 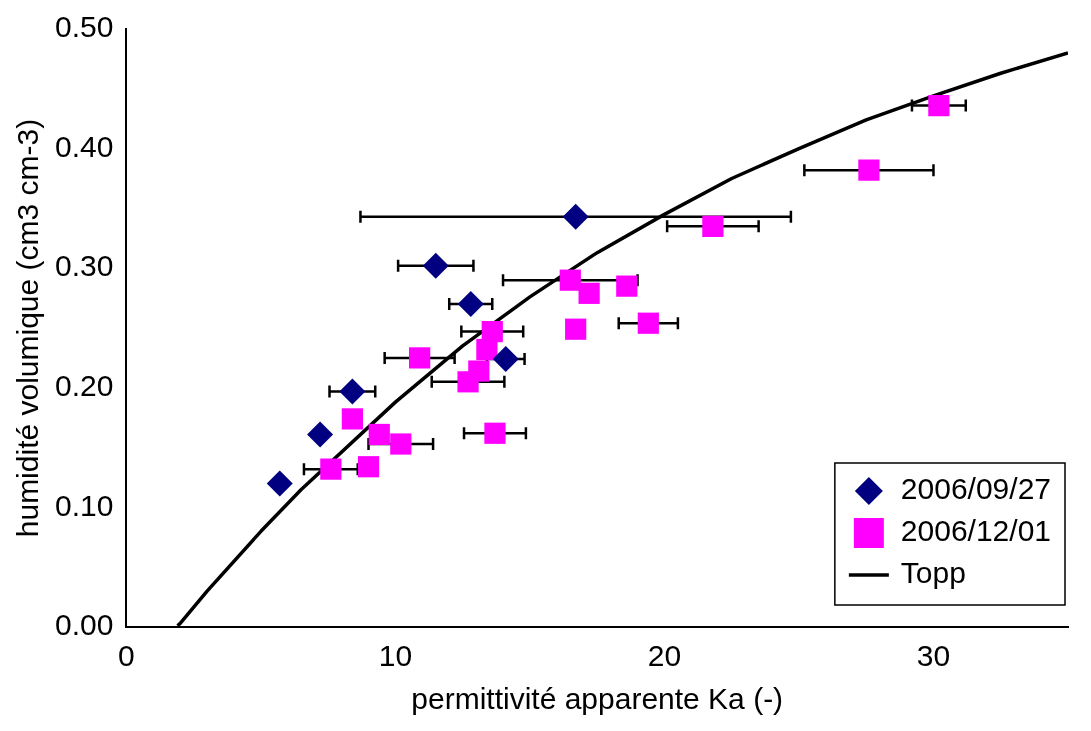 What do you see at coordinates (84, 27) in the screenshot?
I see `y-tick-label: 0.50` at bounding box center [84, 27].